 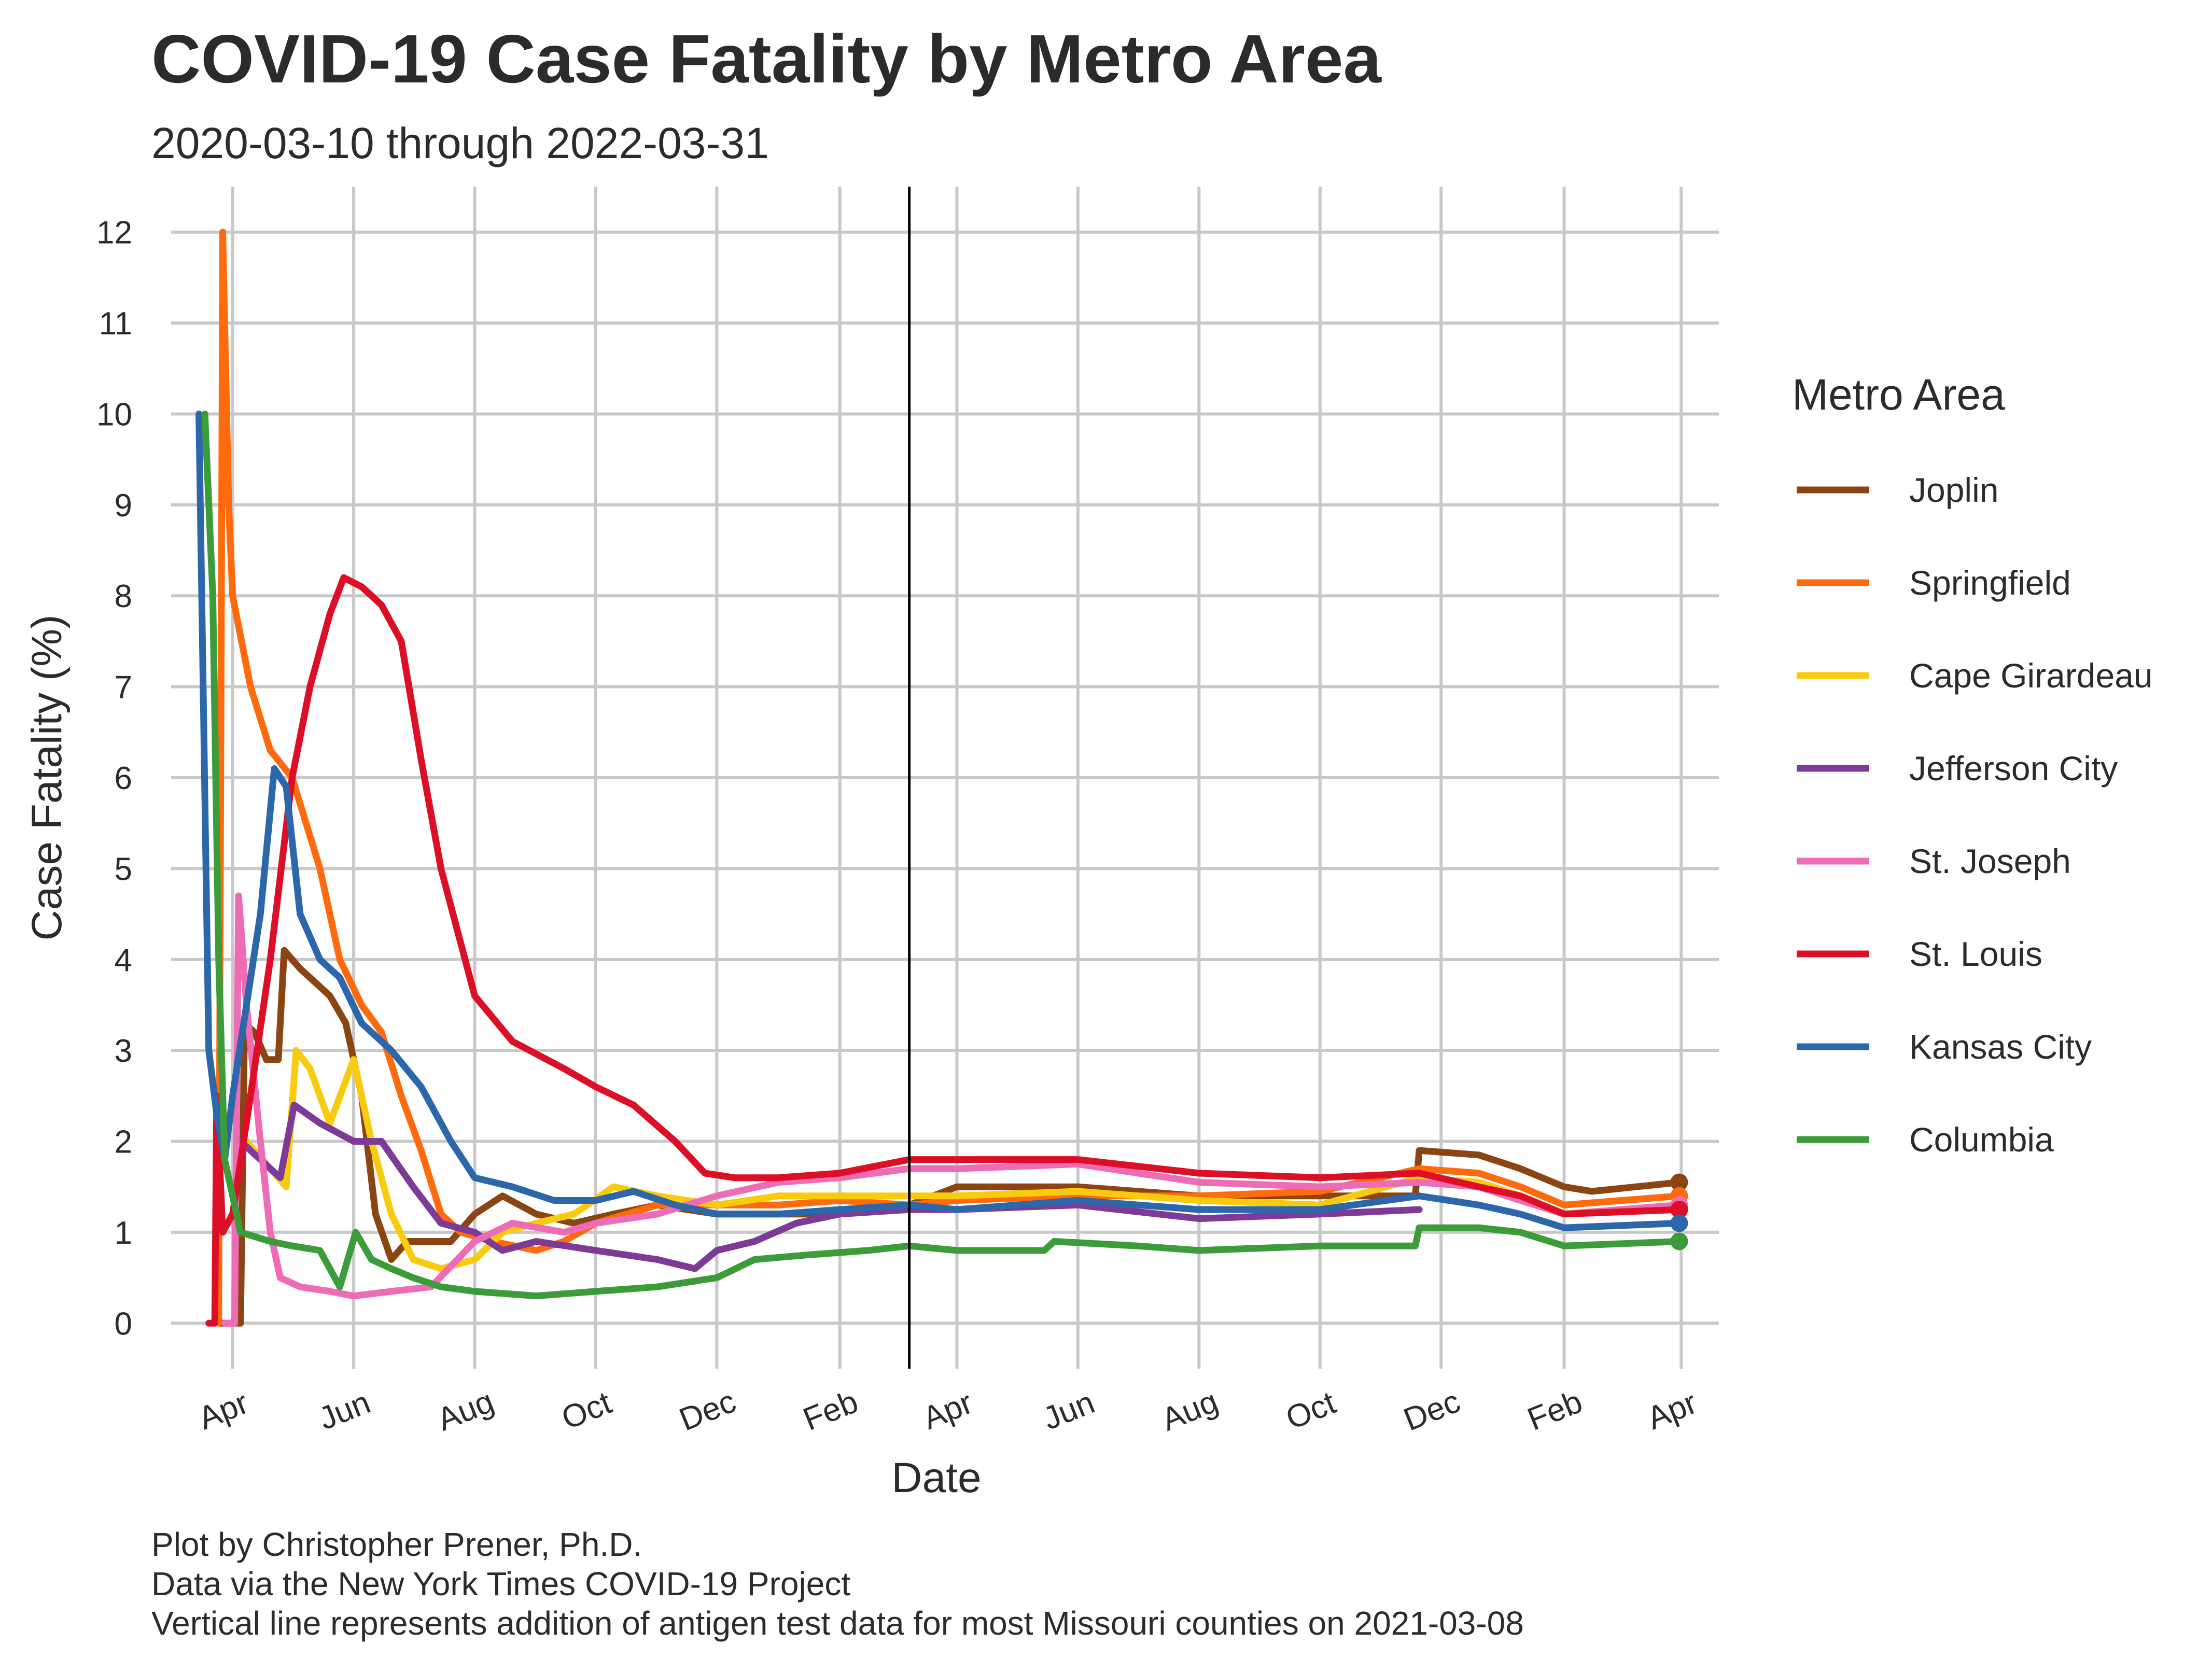 I want to click on endpoint-joplin, so click(x=1679, y=1182).